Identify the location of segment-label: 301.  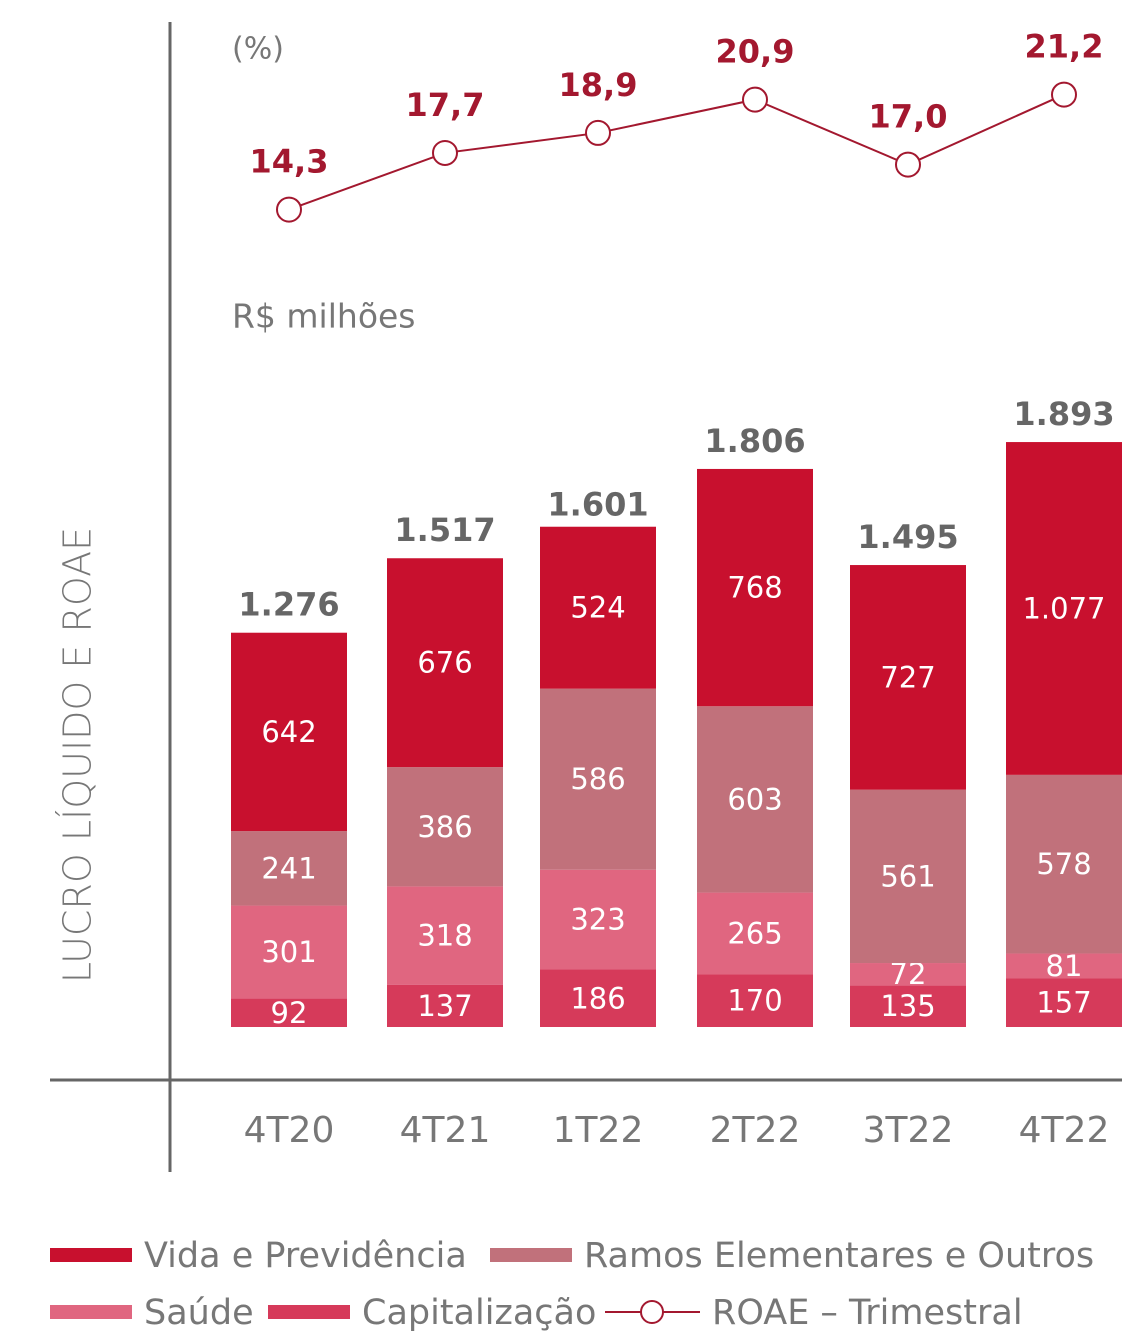
(288, 952).